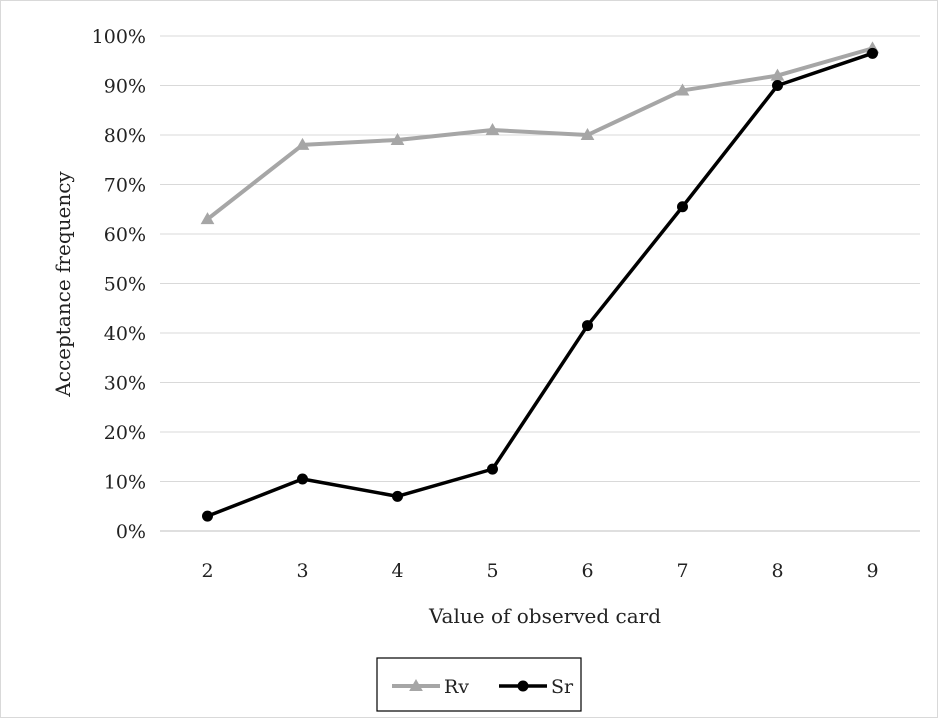  I want to click on x-tick-label: 5, so click(492, 571).